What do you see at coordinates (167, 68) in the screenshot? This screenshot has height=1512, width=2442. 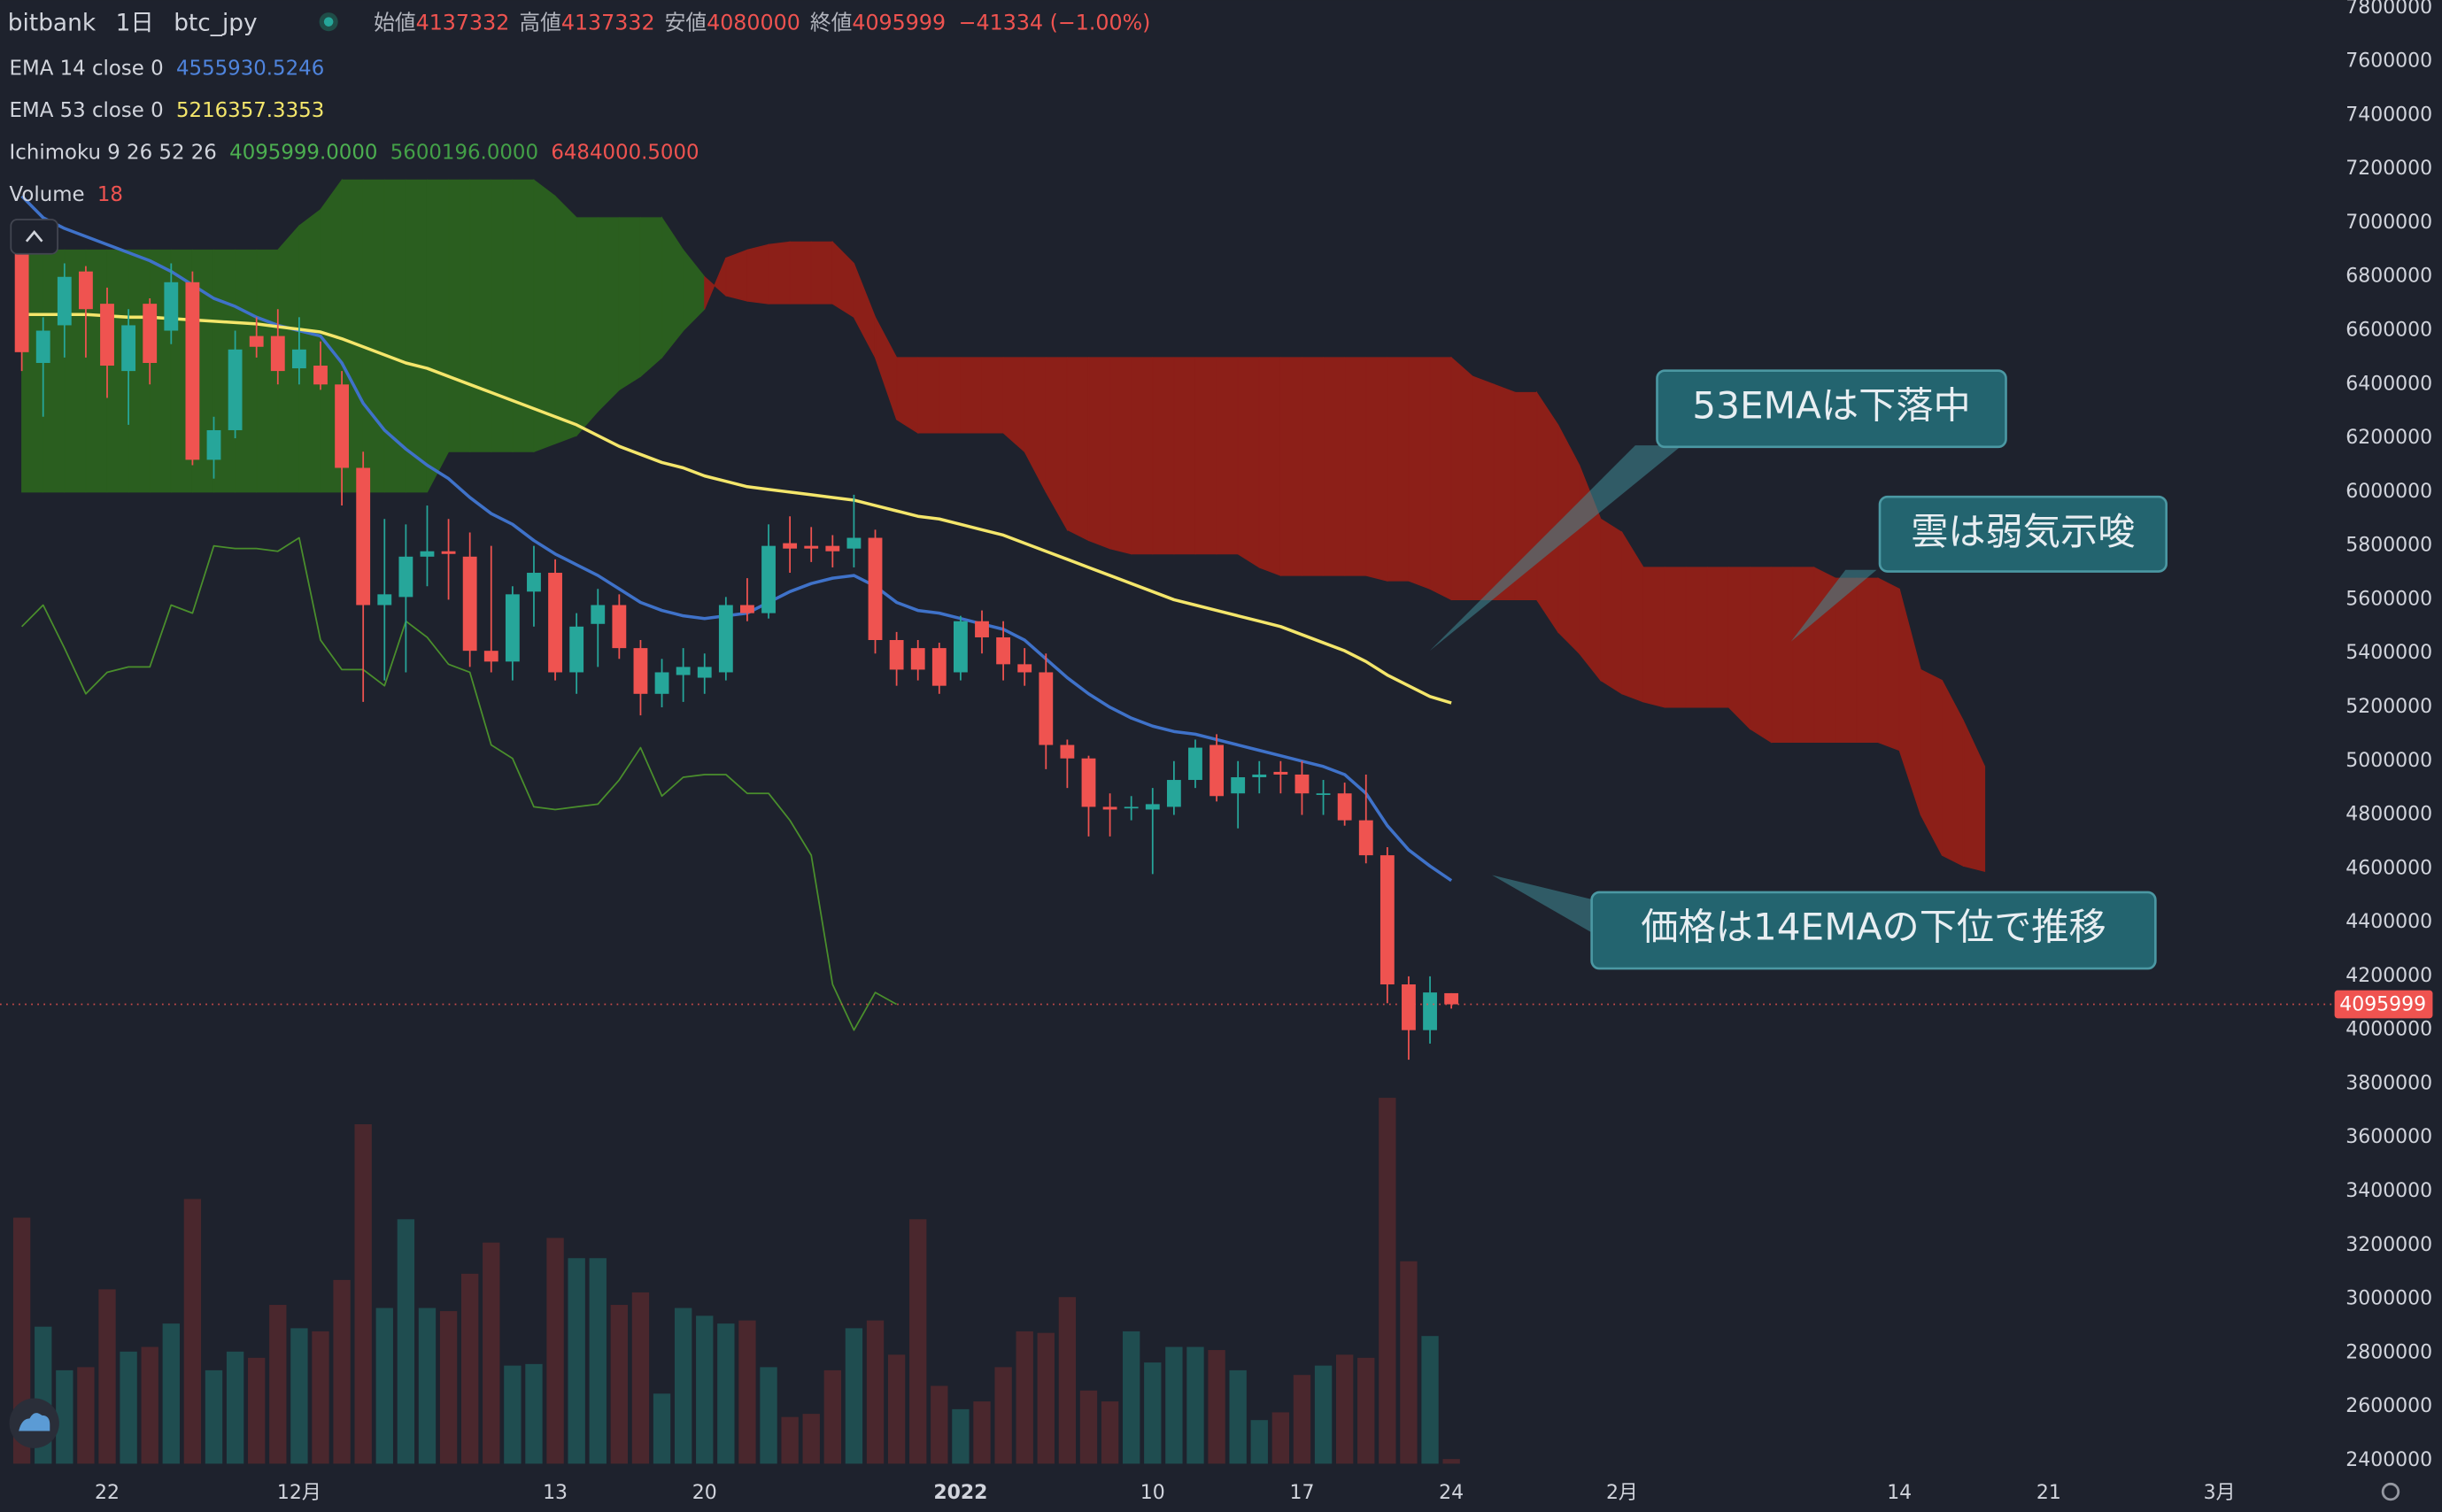 I see `legend-ema14: EMA 14 close 0 4555930.5246` at bounding box center [167, 68].